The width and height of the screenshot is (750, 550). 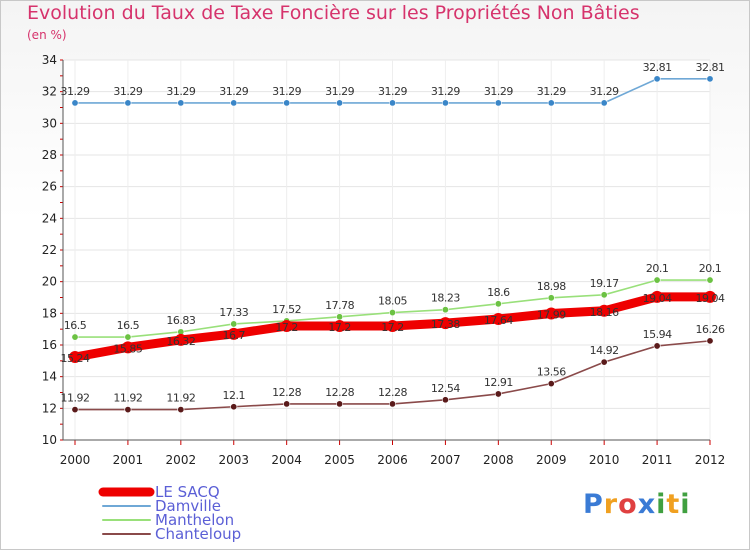 I want to click on data-label-manthelon: 18.05, so click(x=392, y=301).